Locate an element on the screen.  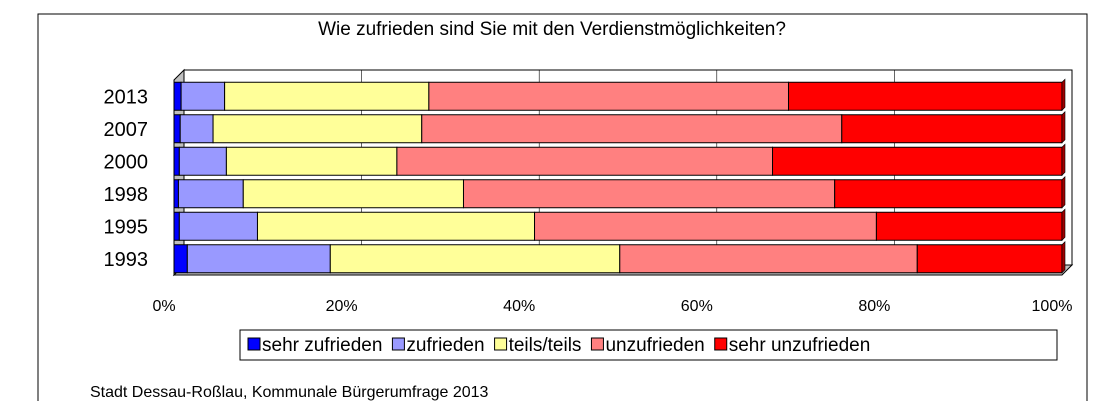
legend-label: teils/teils is located at coordinates (545, 345).